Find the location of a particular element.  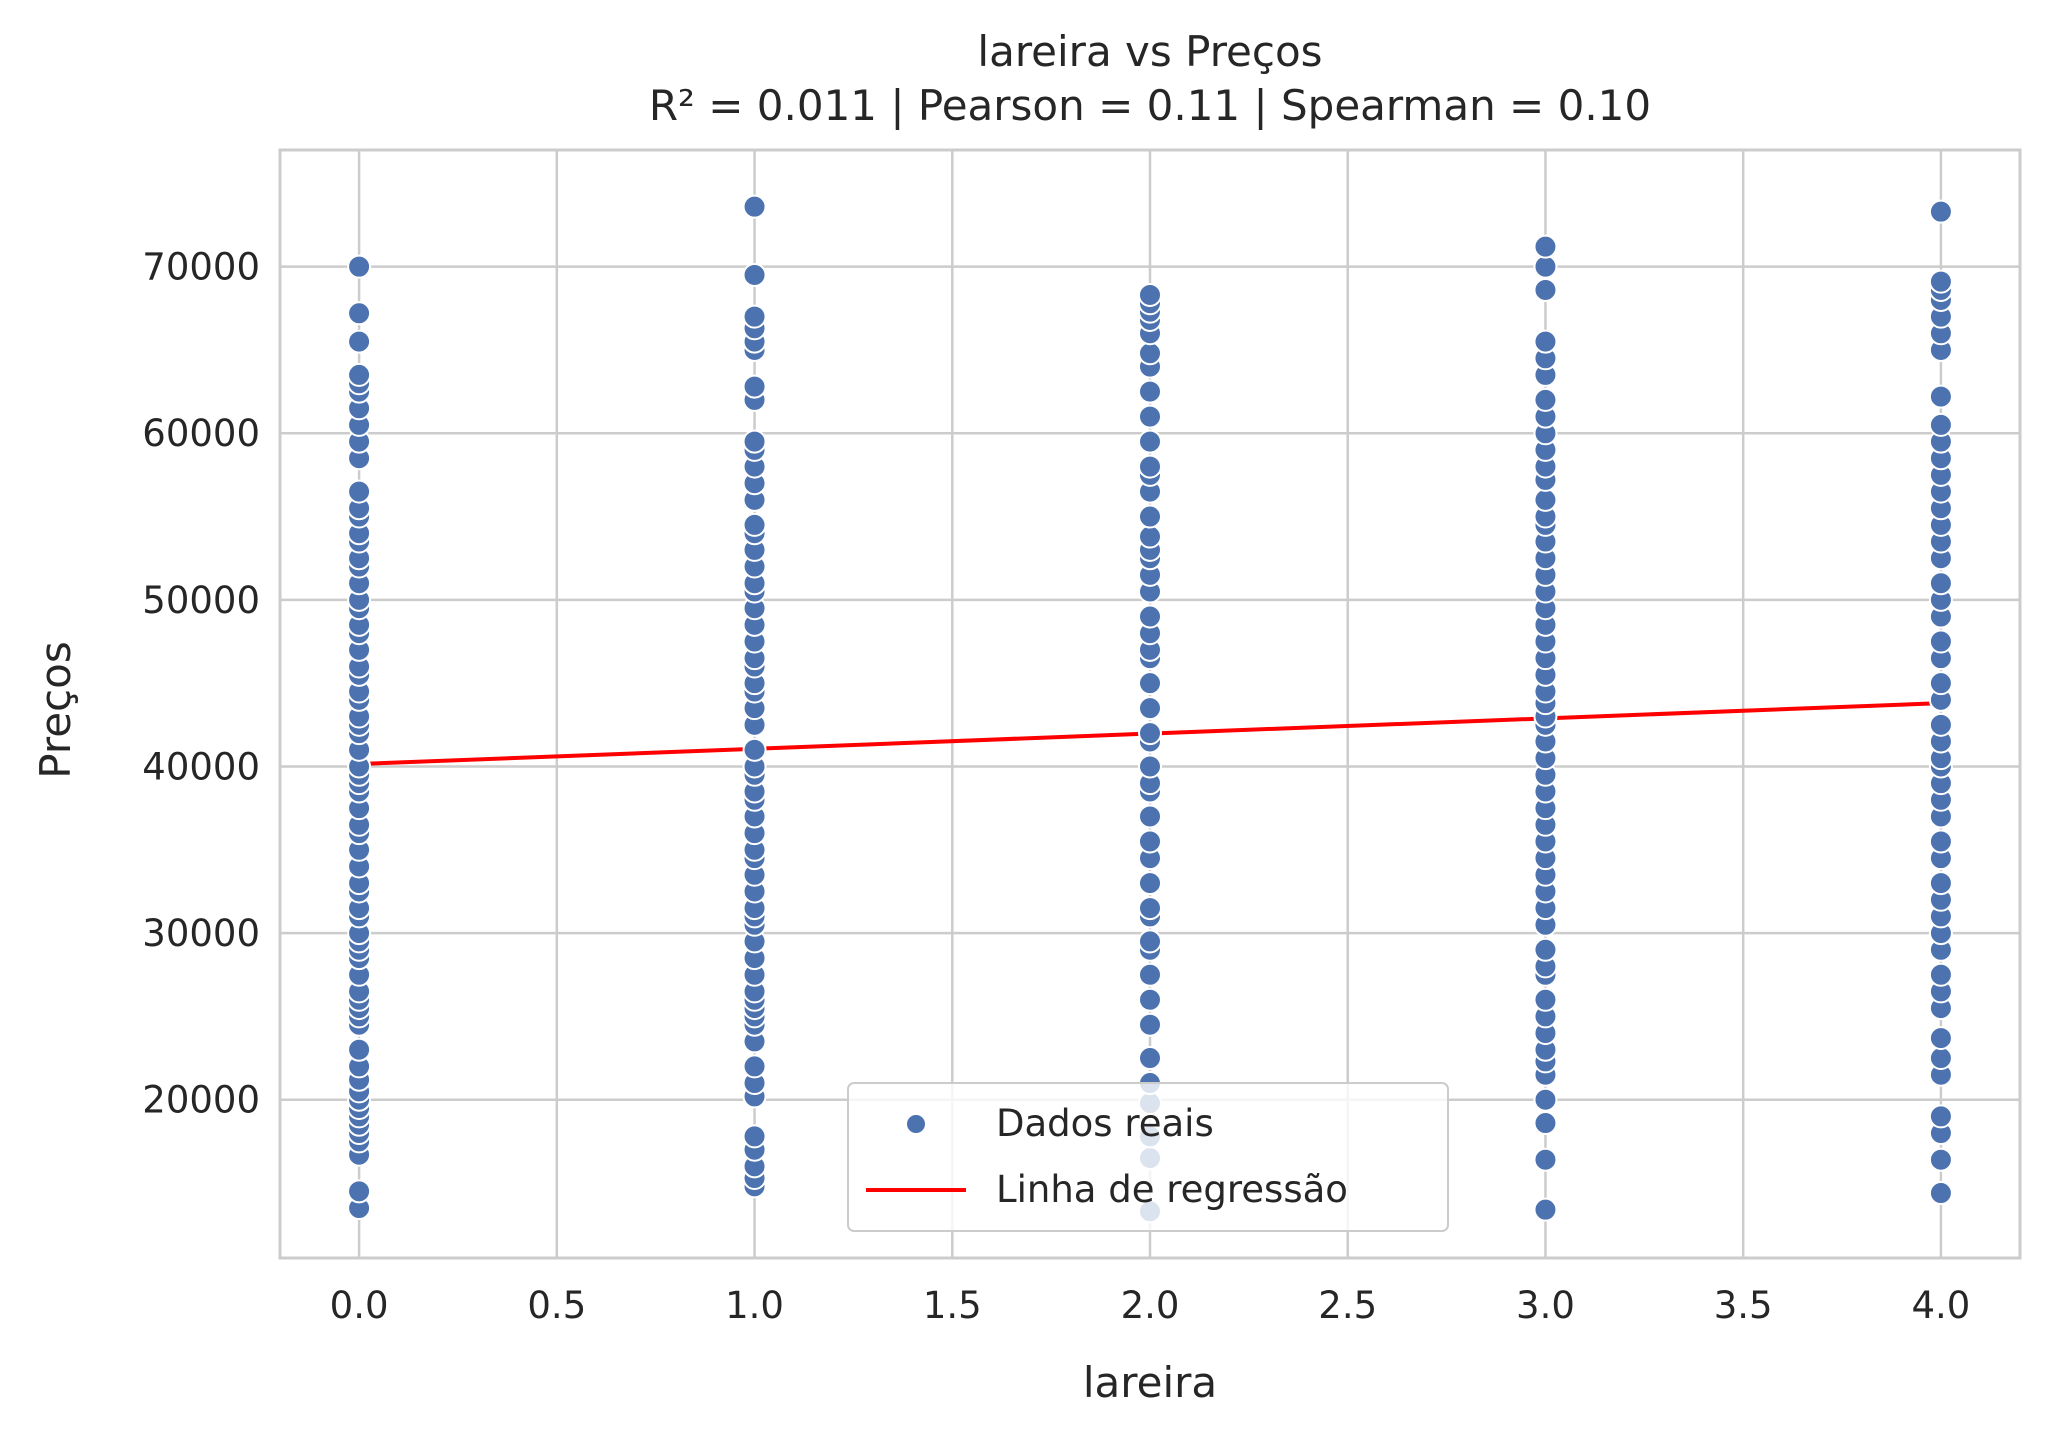

legend-marker-dados-reais is located at coordinates (916, 1124).